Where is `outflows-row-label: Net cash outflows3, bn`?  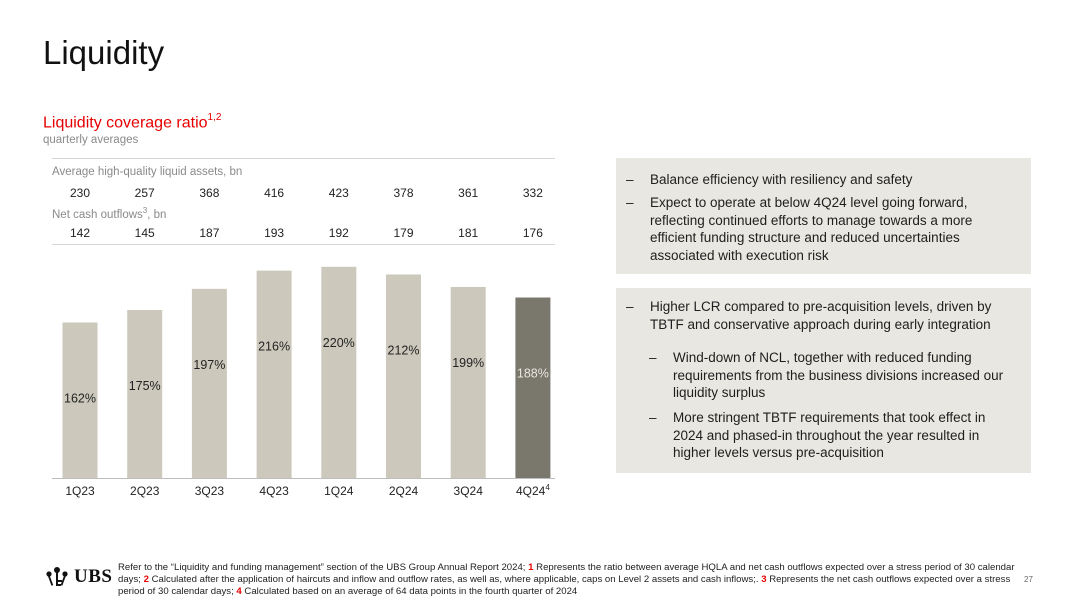
outflows-row-label: Net cash outflows3, bn is located at coordinates (109, 213).